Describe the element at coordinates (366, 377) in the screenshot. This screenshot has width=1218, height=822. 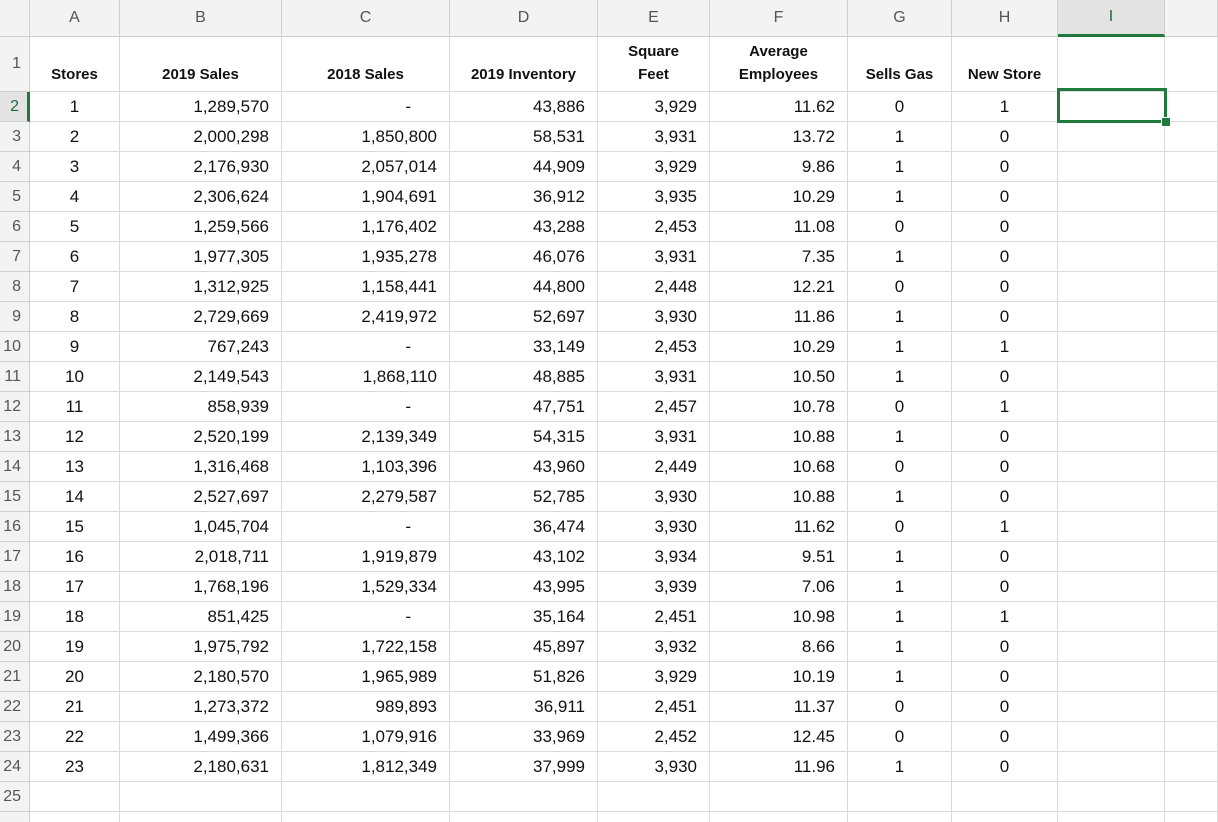
I see `data-cell: 1,868,110` at that location.